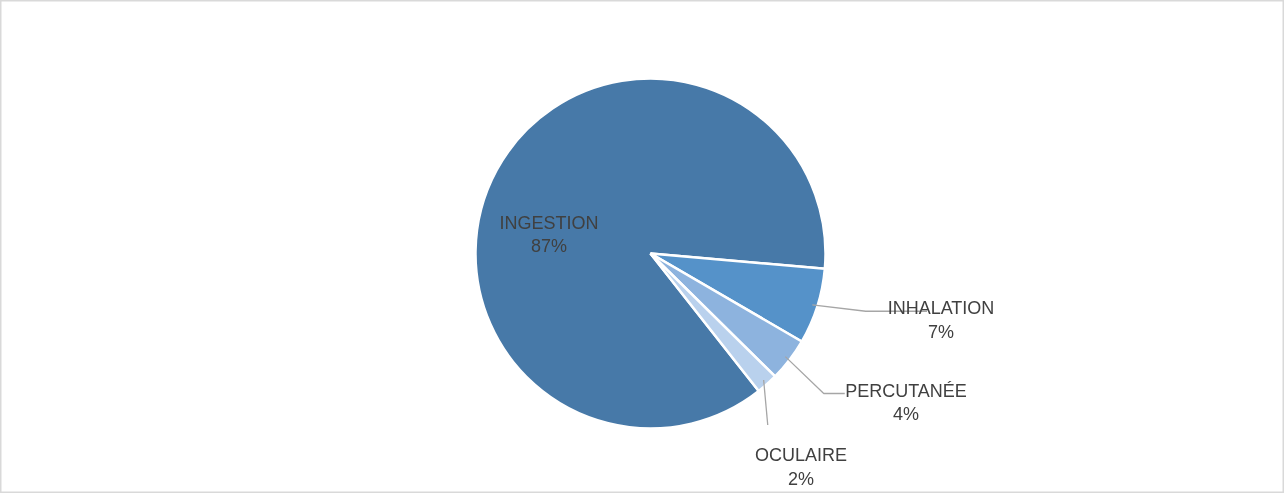 This screenshot has width=1284, height=493. Describe the element at coordinates (906, 390) in the screenshot. I see `slice-label: PERCUTANÉE` at that location.